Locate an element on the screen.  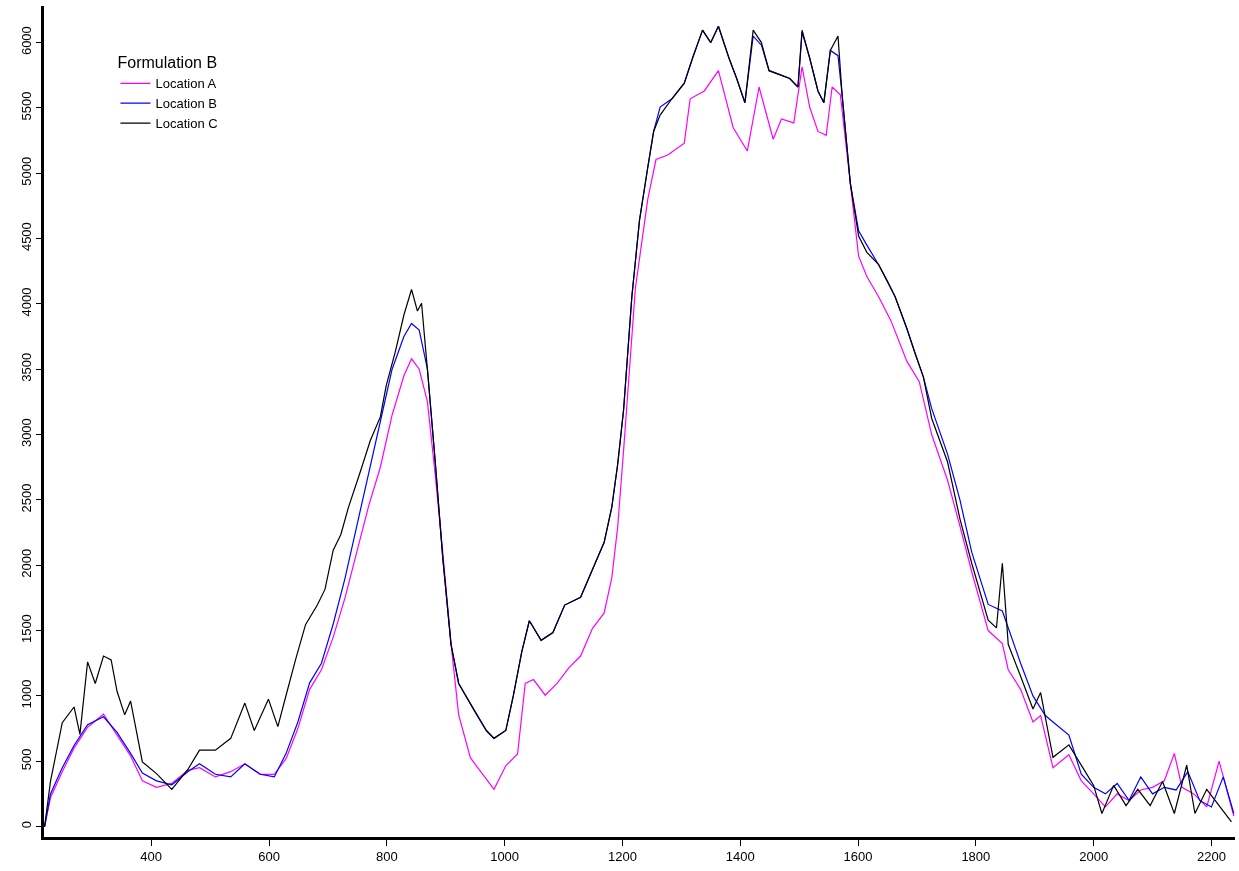
x-tick-label: 600 is located at coordinates (269, 857).